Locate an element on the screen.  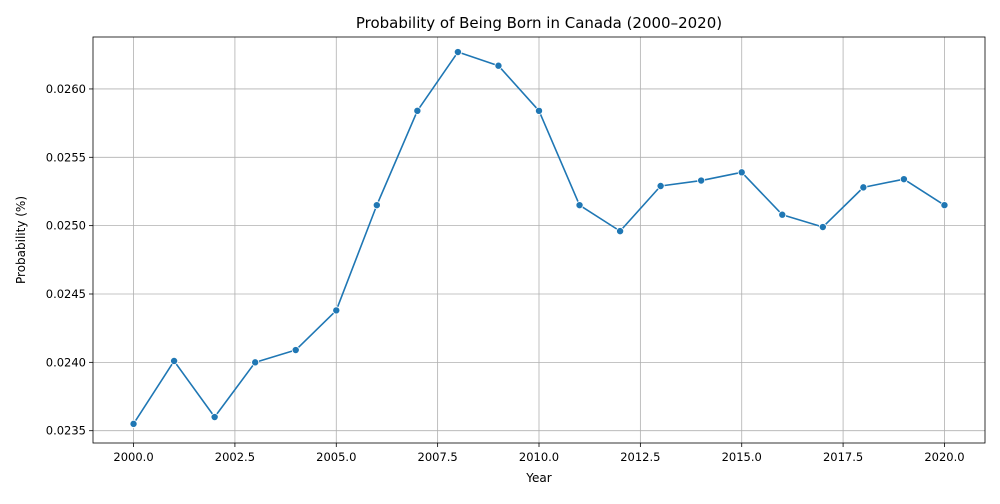
x-tick-label: 2012.5 is located at coordinates (640, 457).